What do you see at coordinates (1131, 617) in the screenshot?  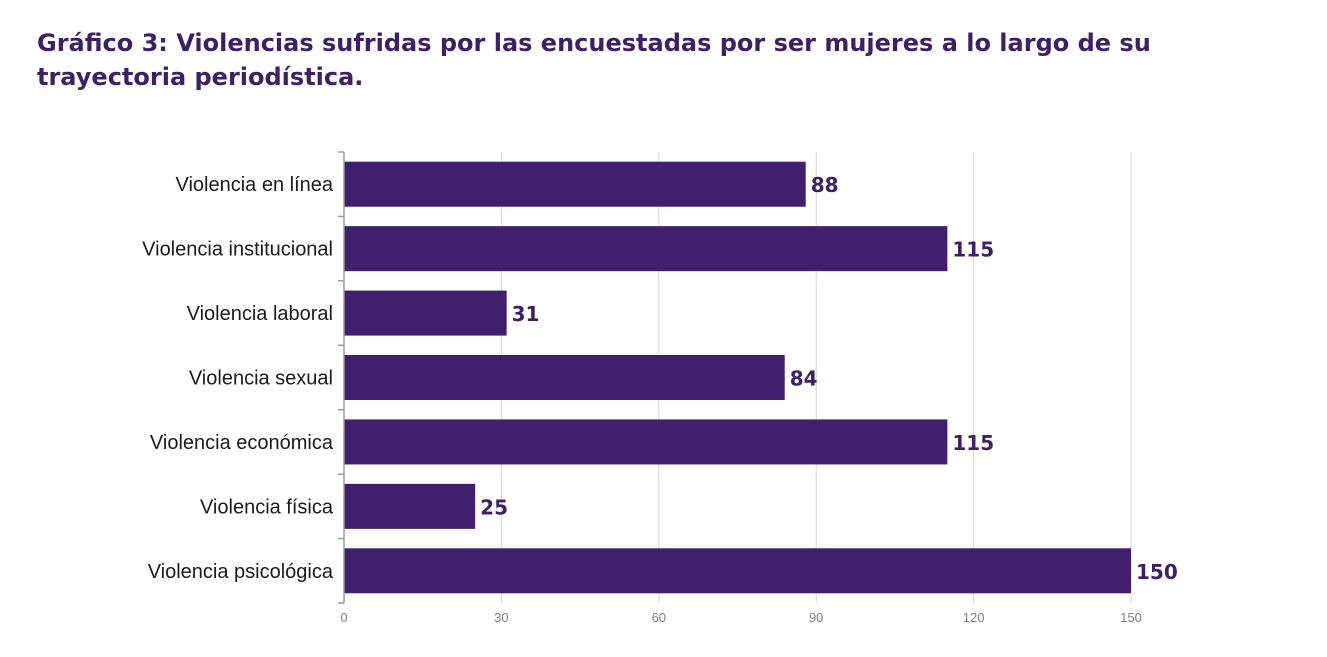 I see `x-tick-label: 150` at bounding box center [1131, 617].